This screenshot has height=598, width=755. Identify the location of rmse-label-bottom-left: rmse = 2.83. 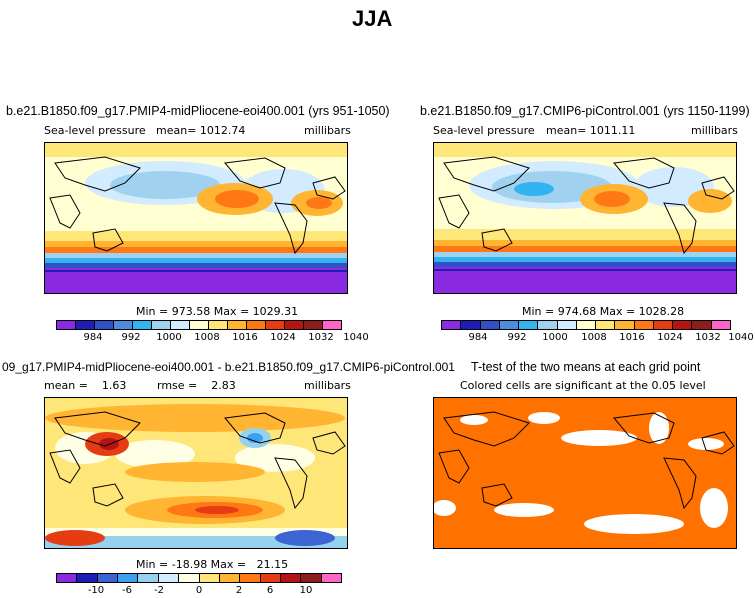
(196, 385).